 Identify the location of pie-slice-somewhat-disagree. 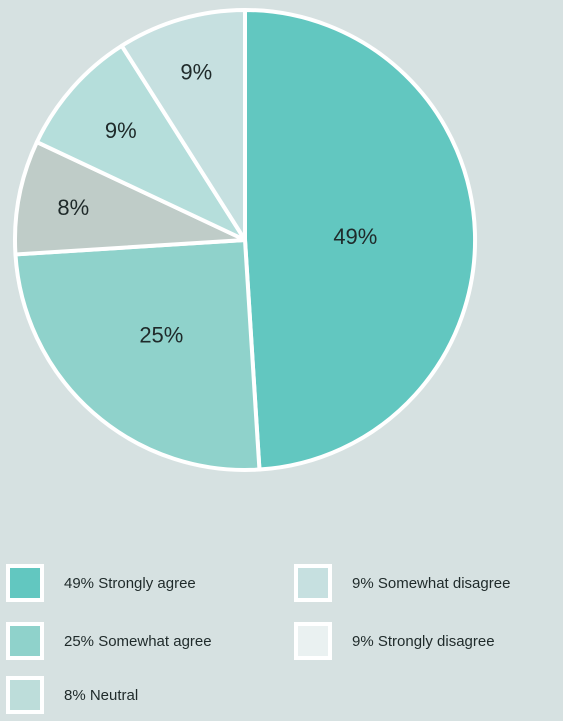
(140, 142).